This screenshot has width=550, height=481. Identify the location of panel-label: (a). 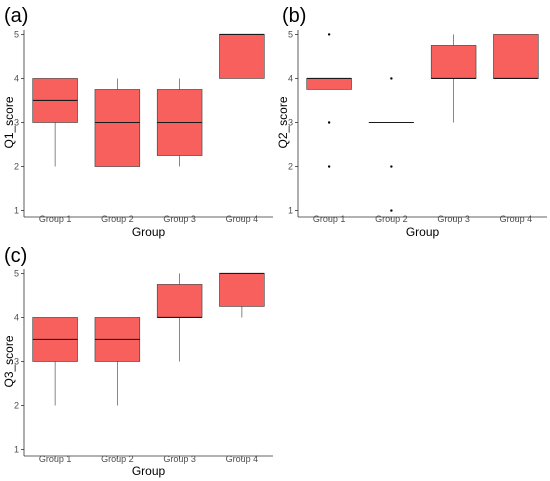
(16, 16).